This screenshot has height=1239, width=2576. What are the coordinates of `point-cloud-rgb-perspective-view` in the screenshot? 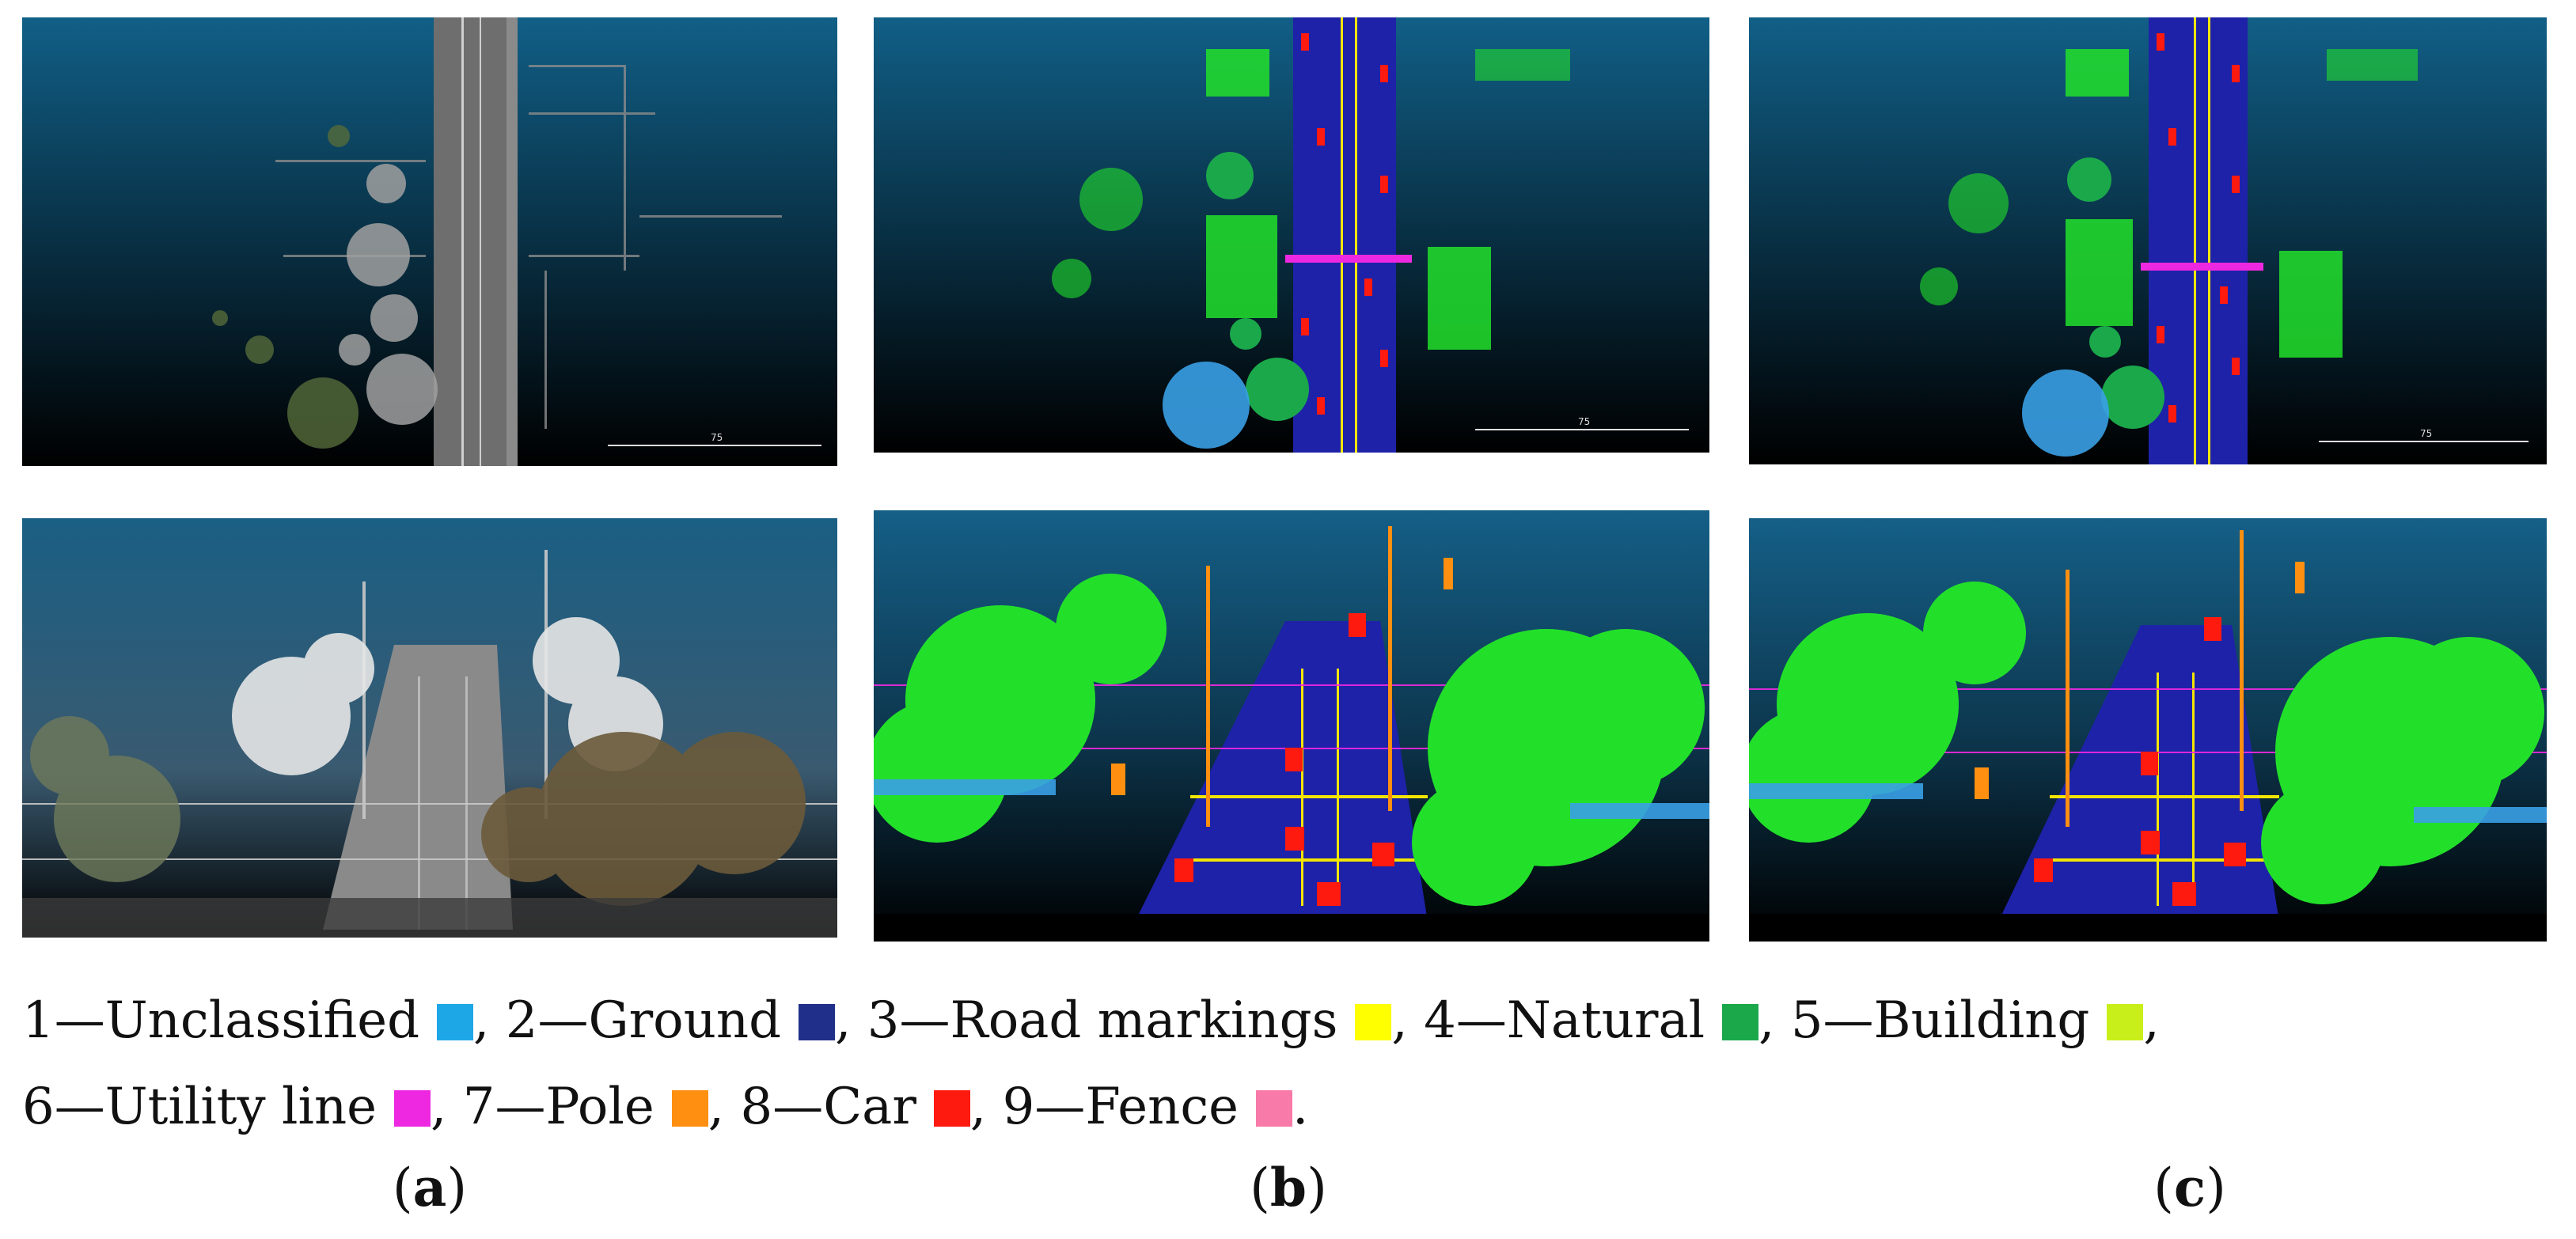 It's located at (429, 728).